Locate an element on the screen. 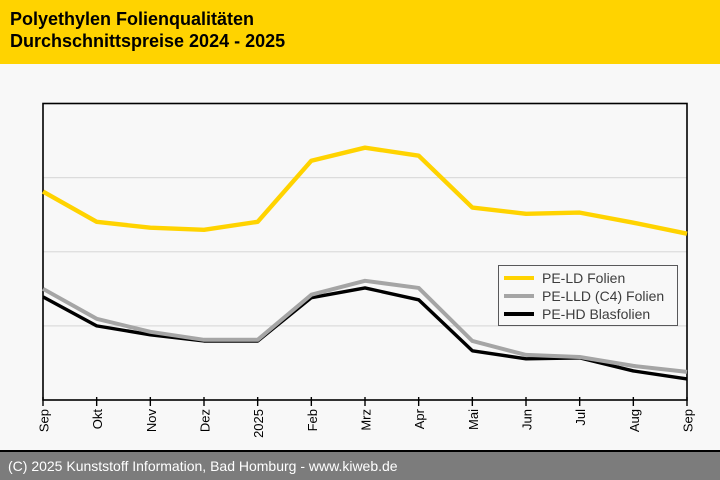 The image size is (720, 480). legend-label-pe-ld: PE-LD Folien is located at coordinates (584, 278).